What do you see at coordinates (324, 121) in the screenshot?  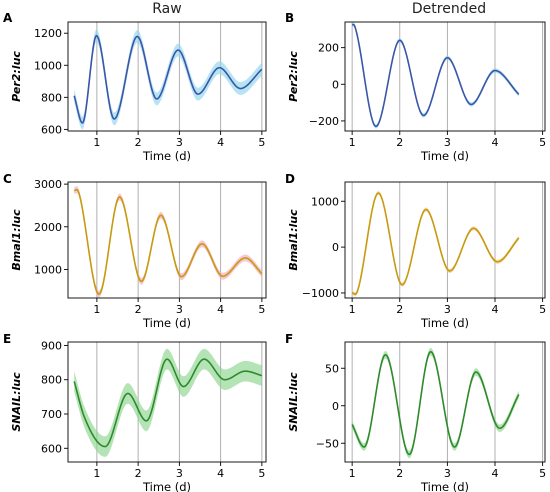 I see `y-tick-label: −200` at bounding box center [324, 121].